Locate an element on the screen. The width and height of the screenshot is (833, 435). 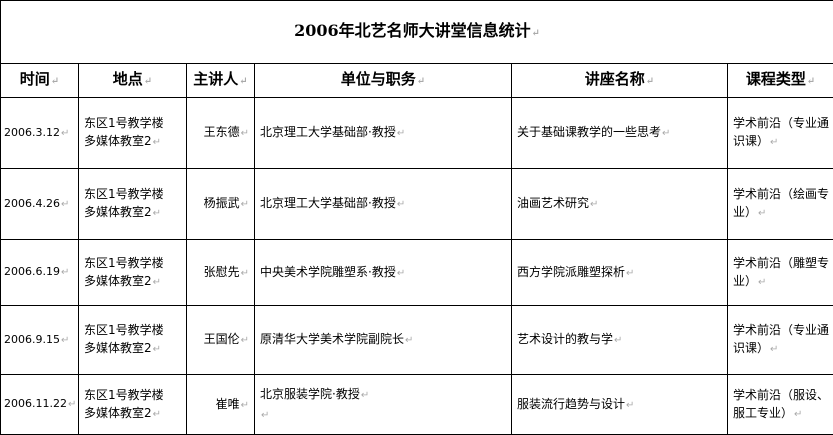
date-cell: 2006.4.26 is located at coordinates (40, 204).